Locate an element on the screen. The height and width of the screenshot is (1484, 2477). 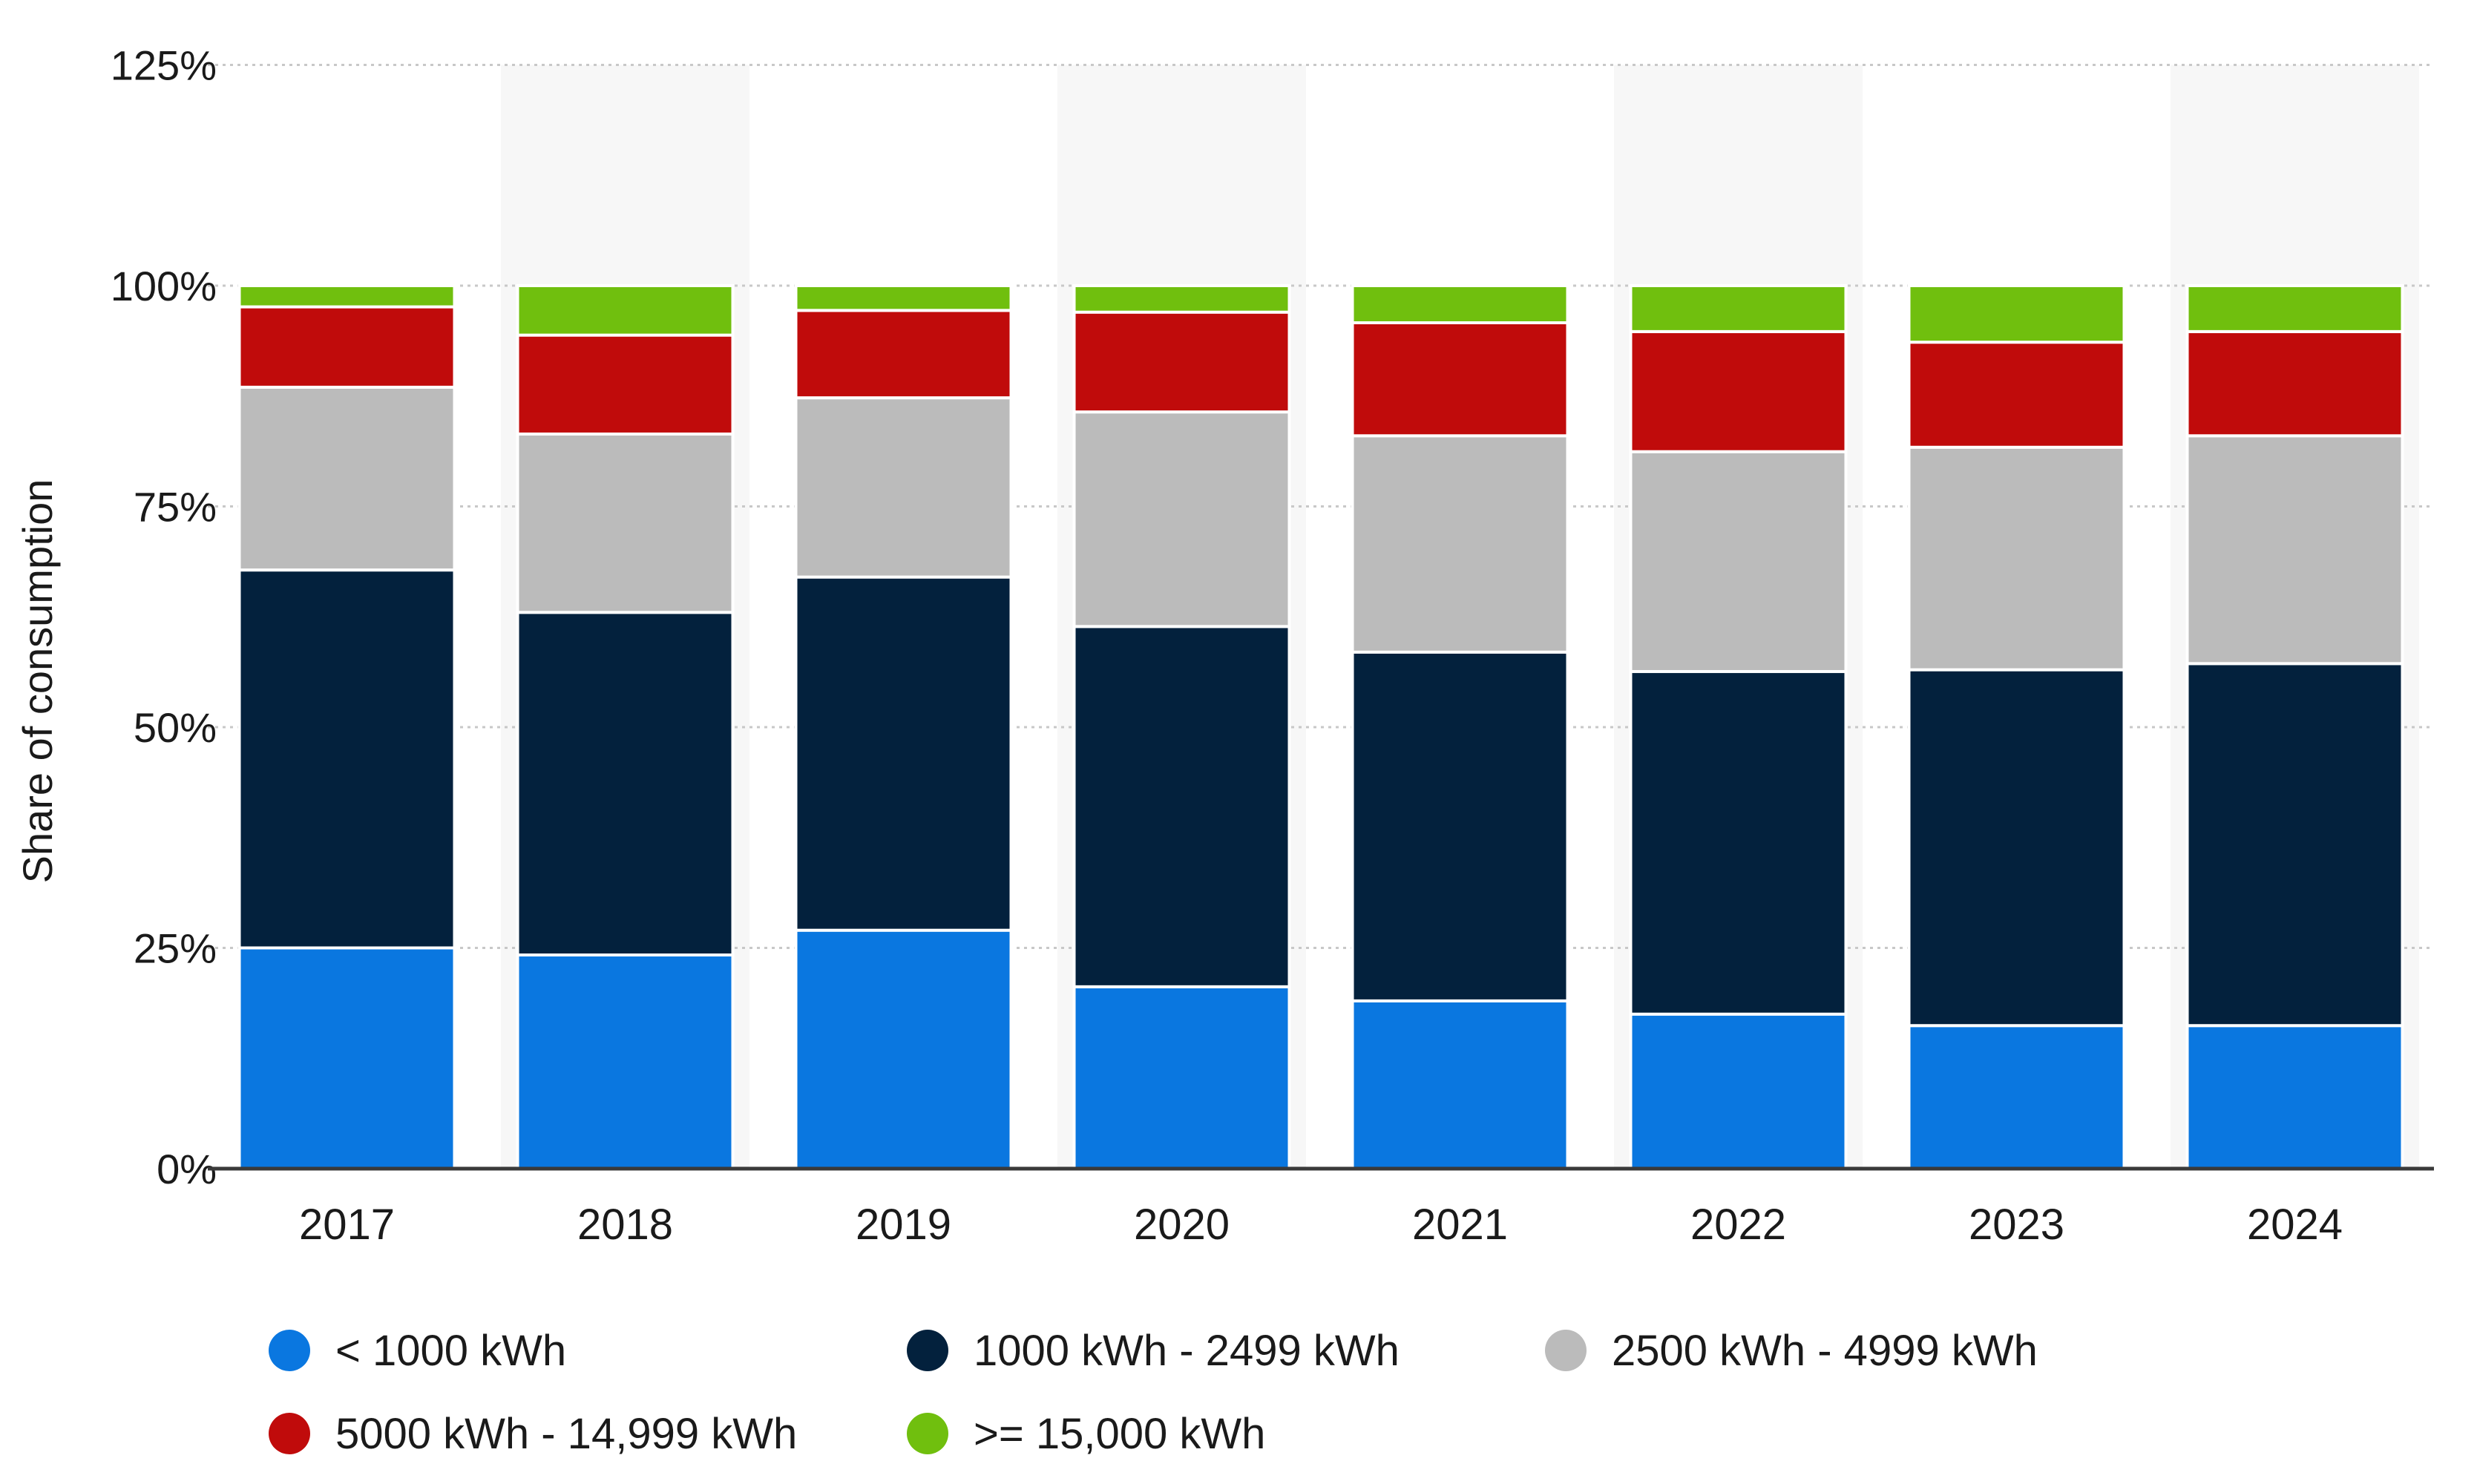
x-tick-label-2021: 2021 is located at coordinates (1460, 1225).